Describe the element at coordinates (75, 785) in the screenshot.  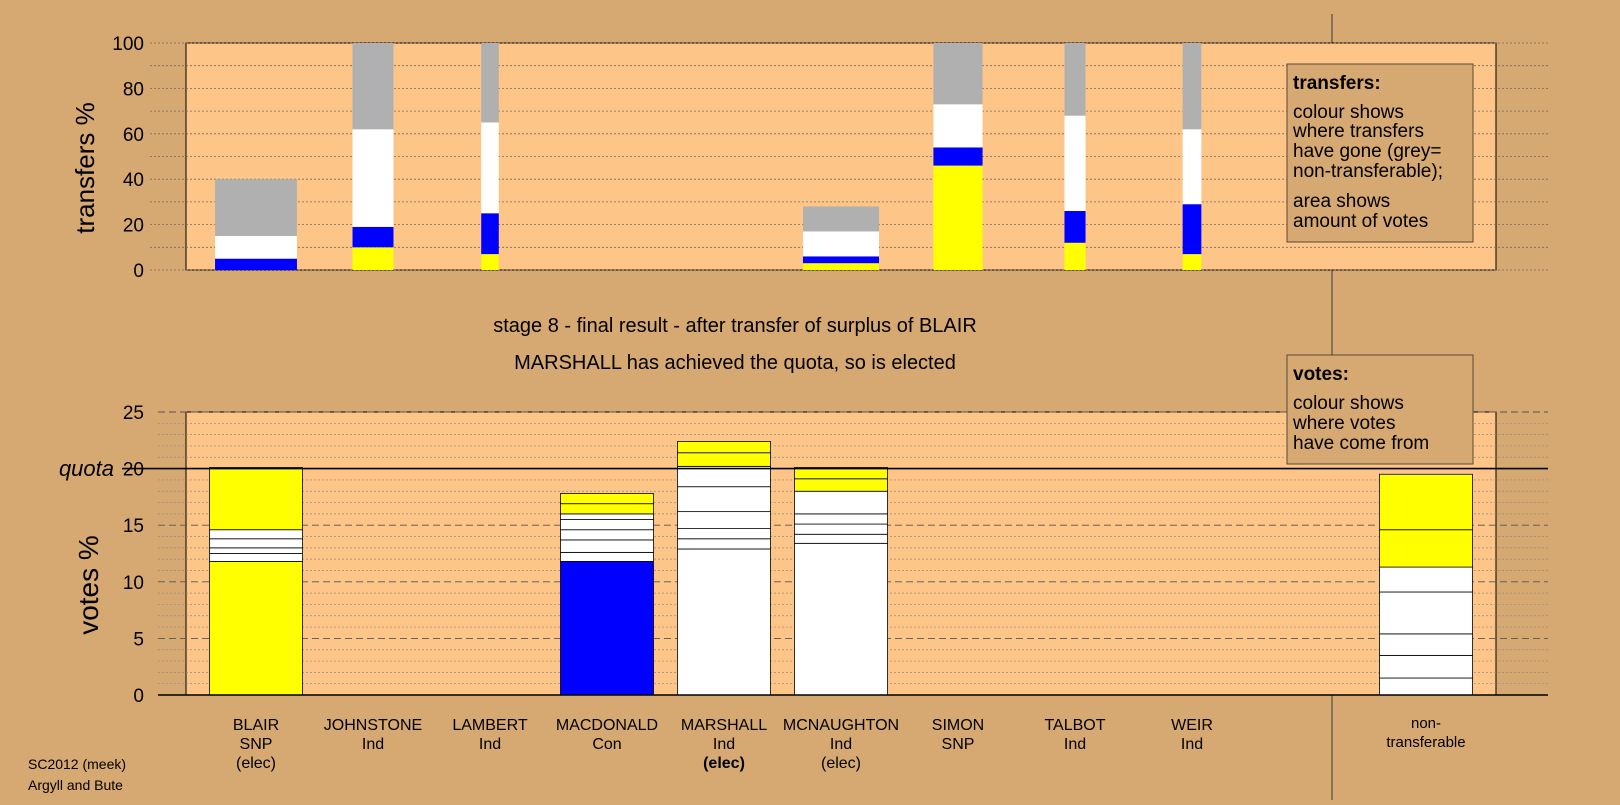
I see `footer-region: Argyll and Bute` at that location.